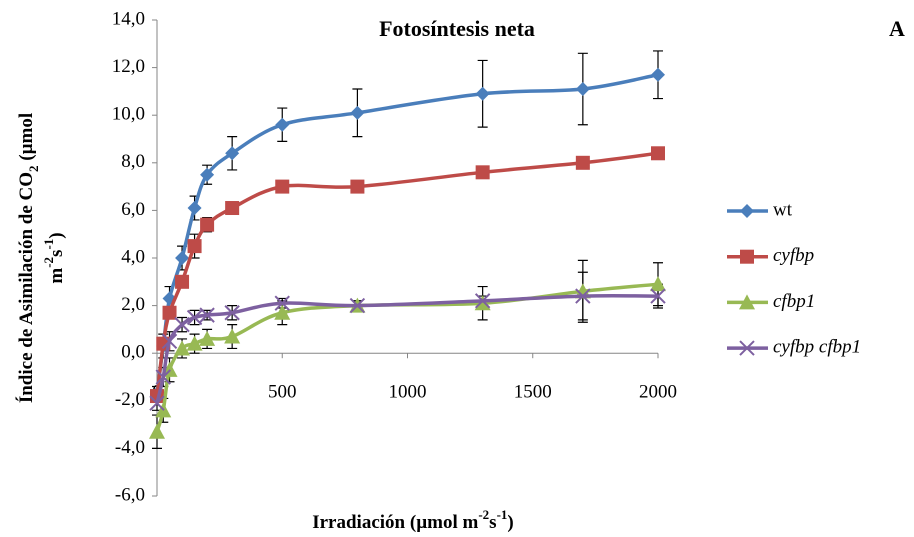  Describe the element at coordinates (793, 255) in the screenshot. I see `legend-label: cyfbp` at that location.